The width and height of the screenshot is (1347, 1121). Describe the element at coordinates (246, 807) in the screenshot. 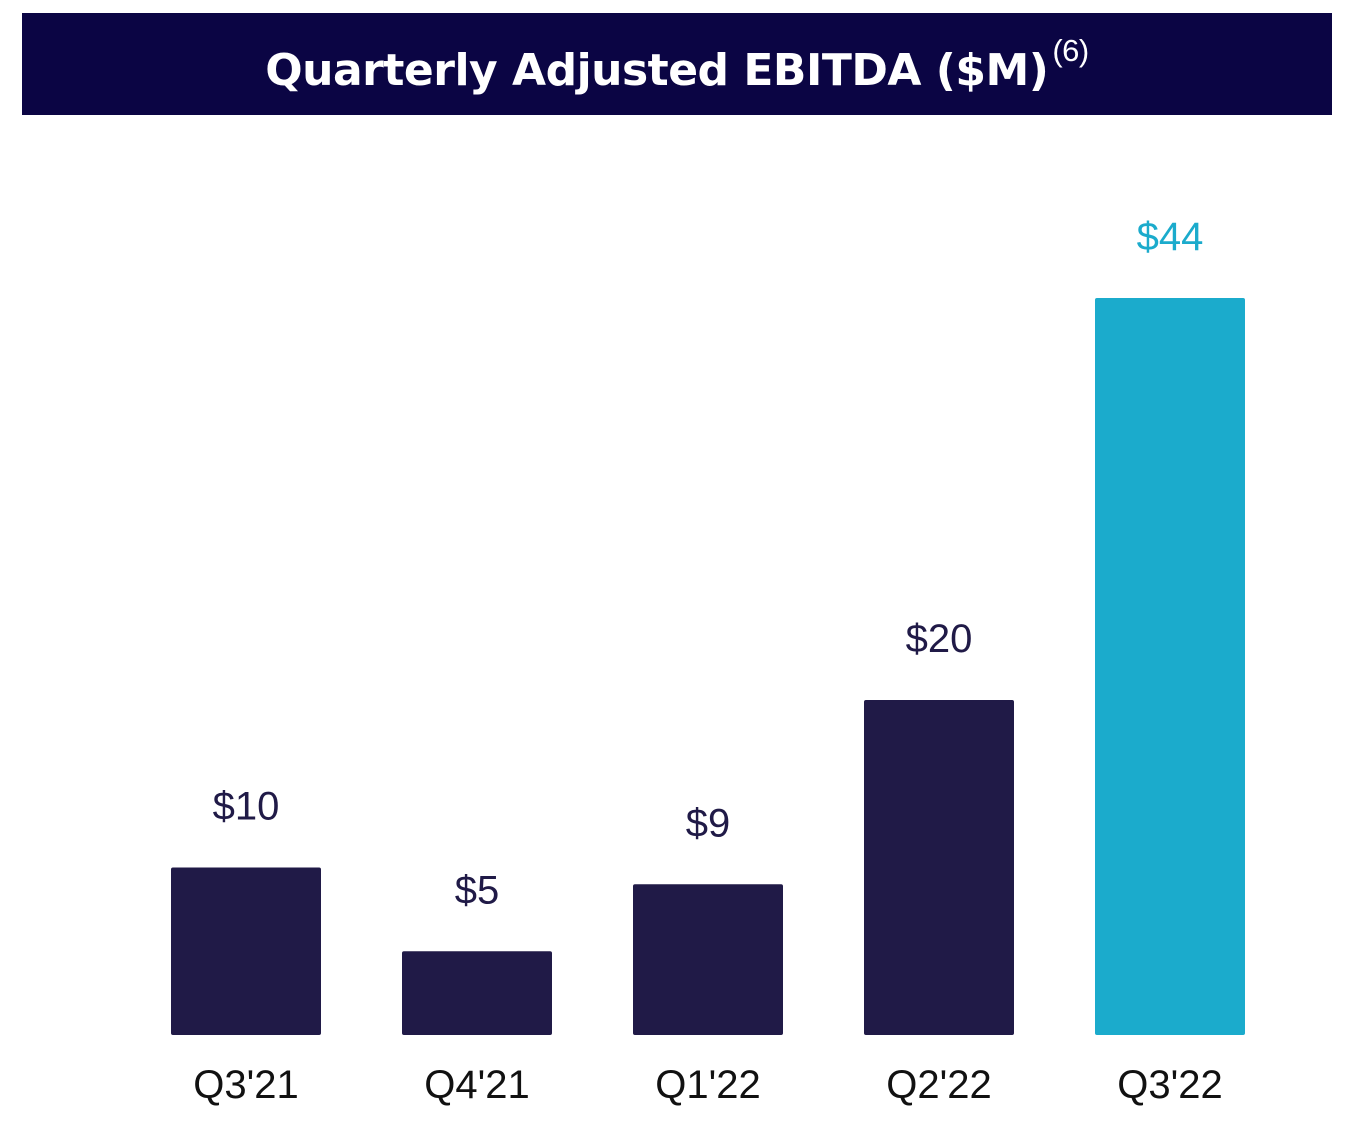

I see `bar-value-label-0: $10` at that location.